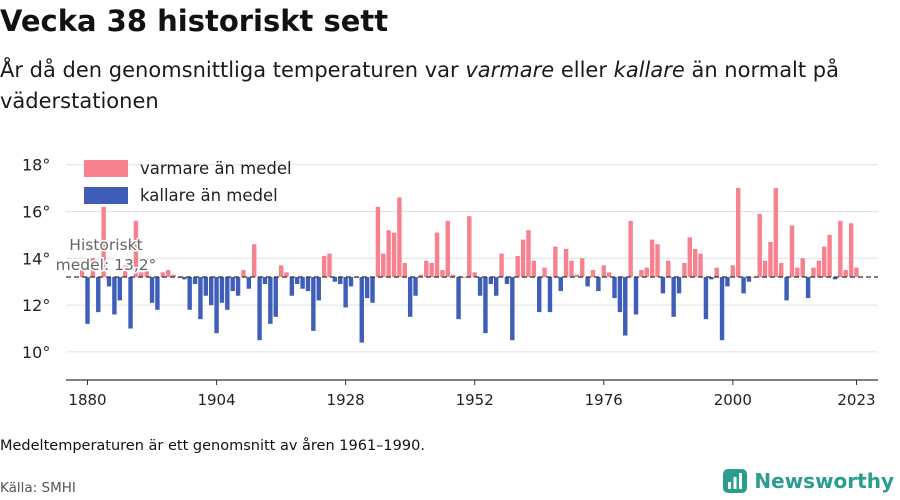  Describe the element at coordinates (475, 400) in the screenshot. I see `x-tick-label: 1952` at that location.